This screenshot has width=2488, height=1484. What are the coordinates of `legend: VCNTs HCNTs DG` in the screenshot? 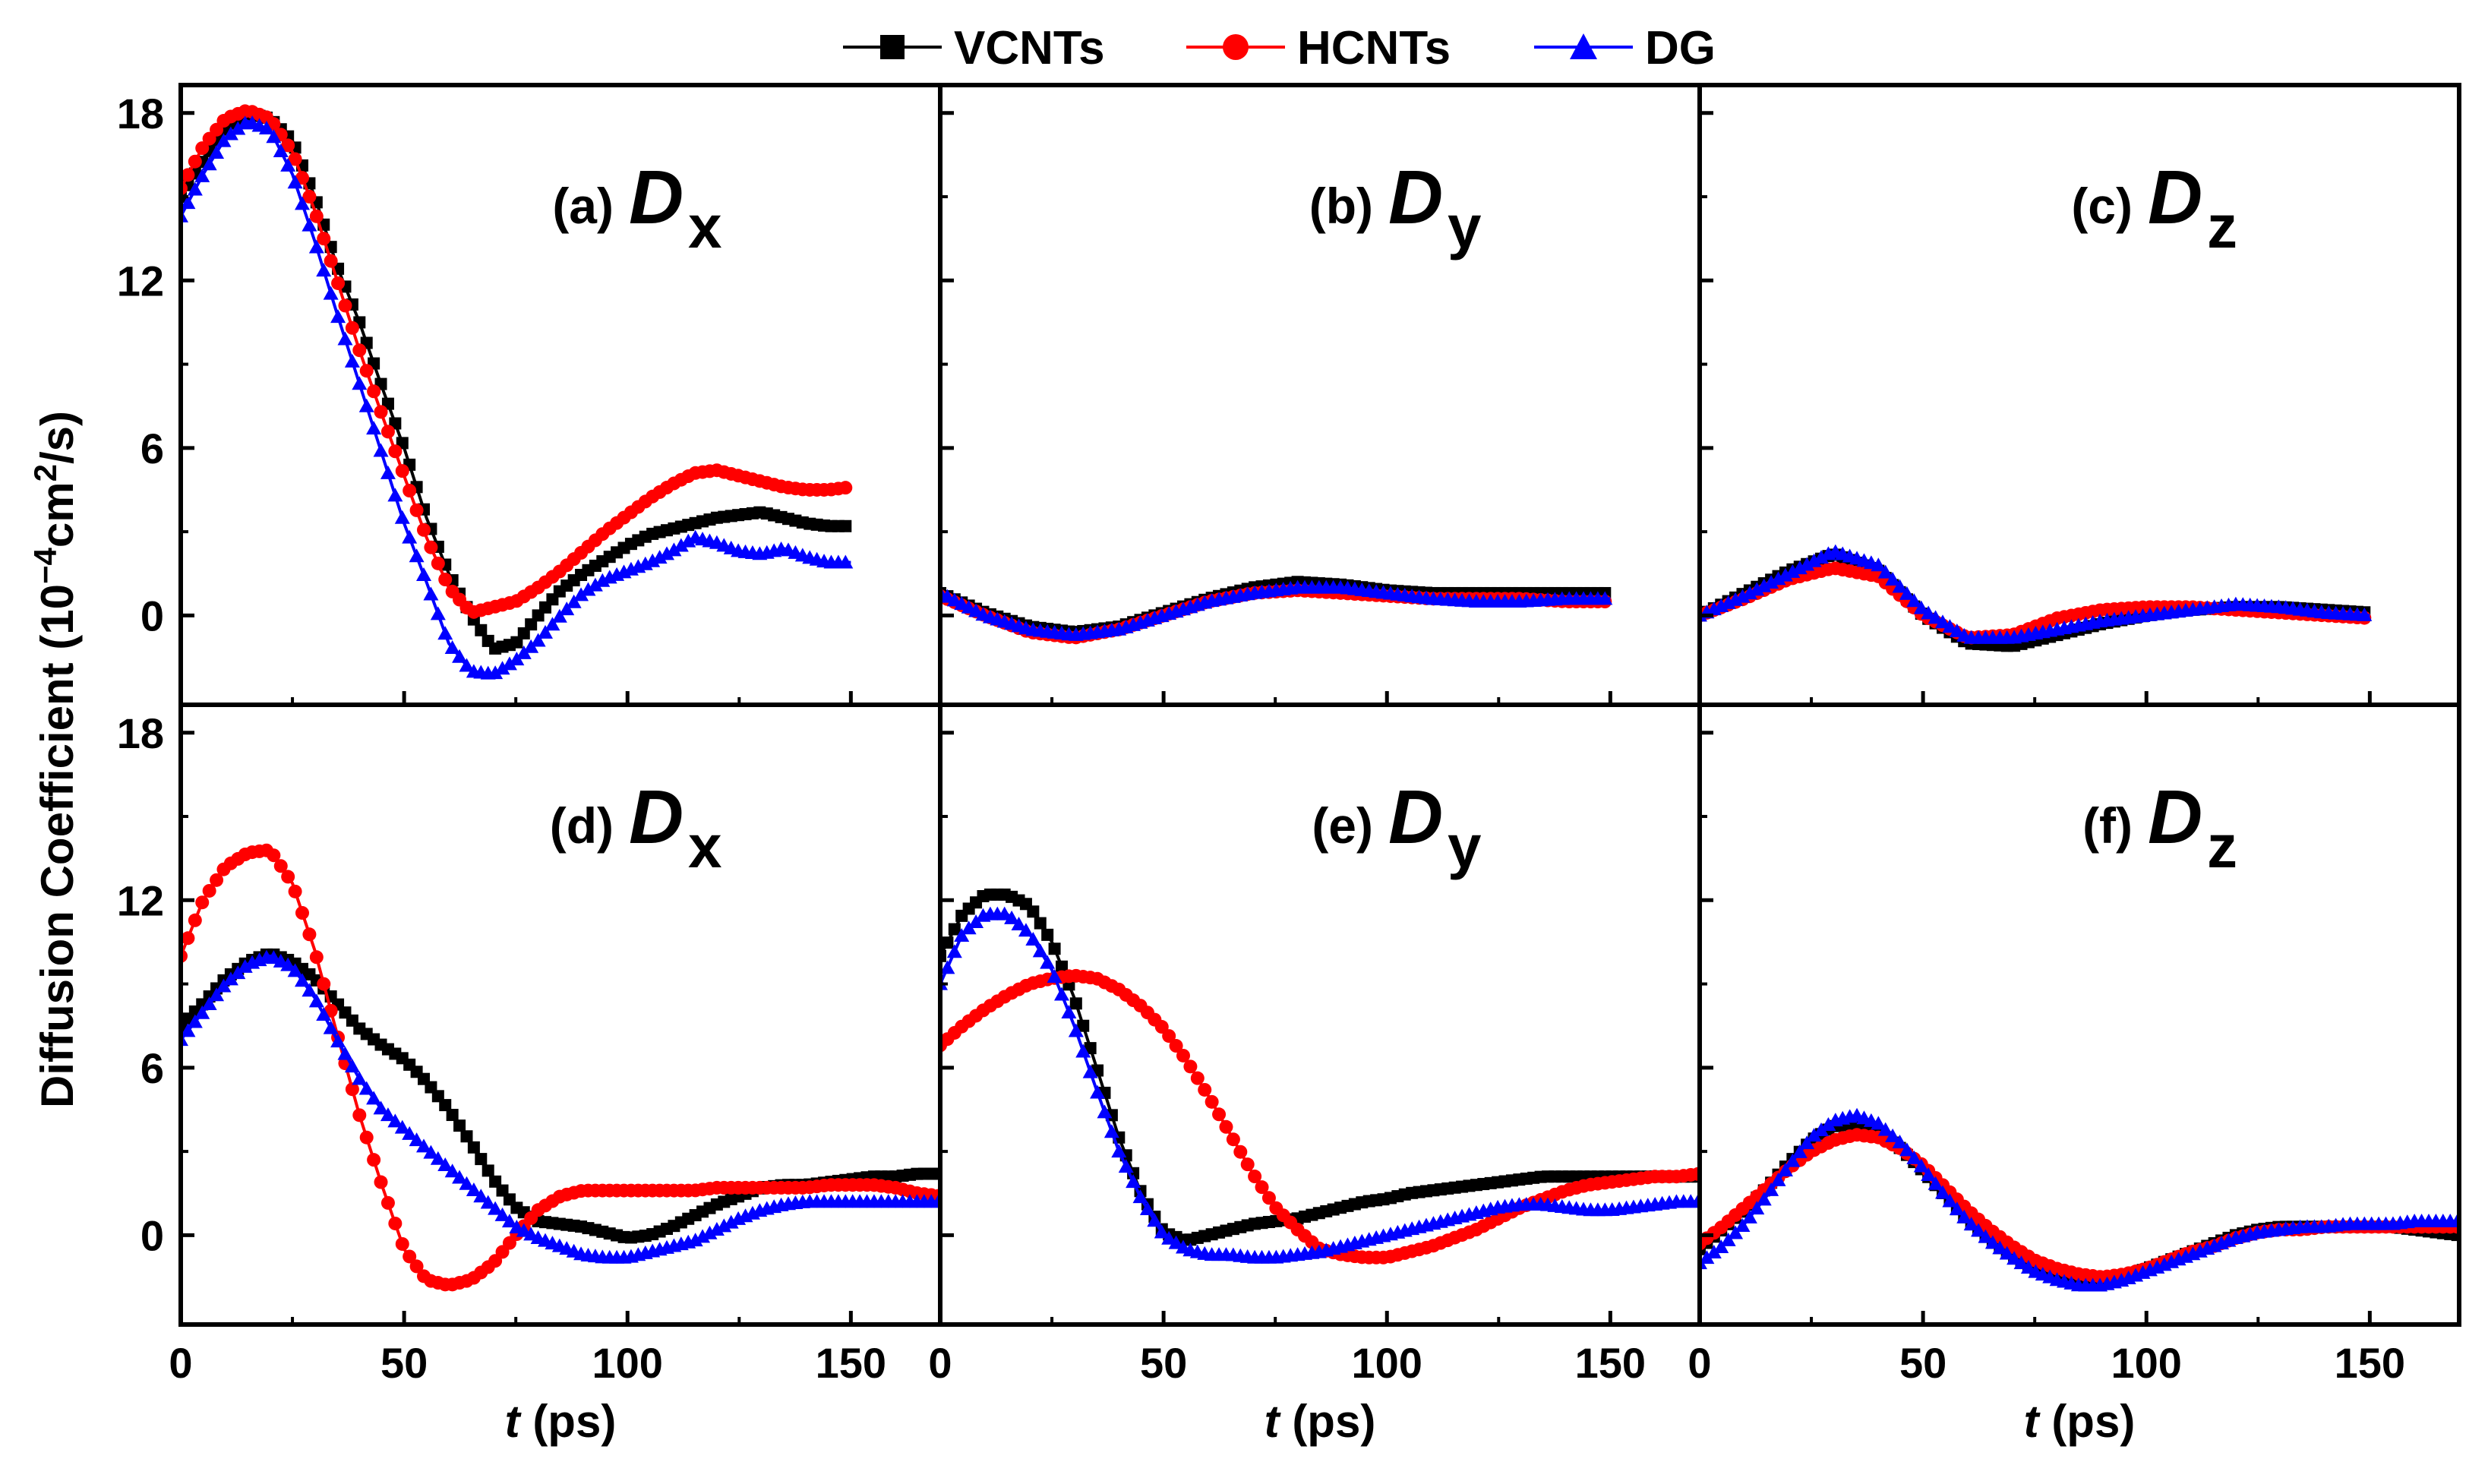 It's located at (1279, 48).